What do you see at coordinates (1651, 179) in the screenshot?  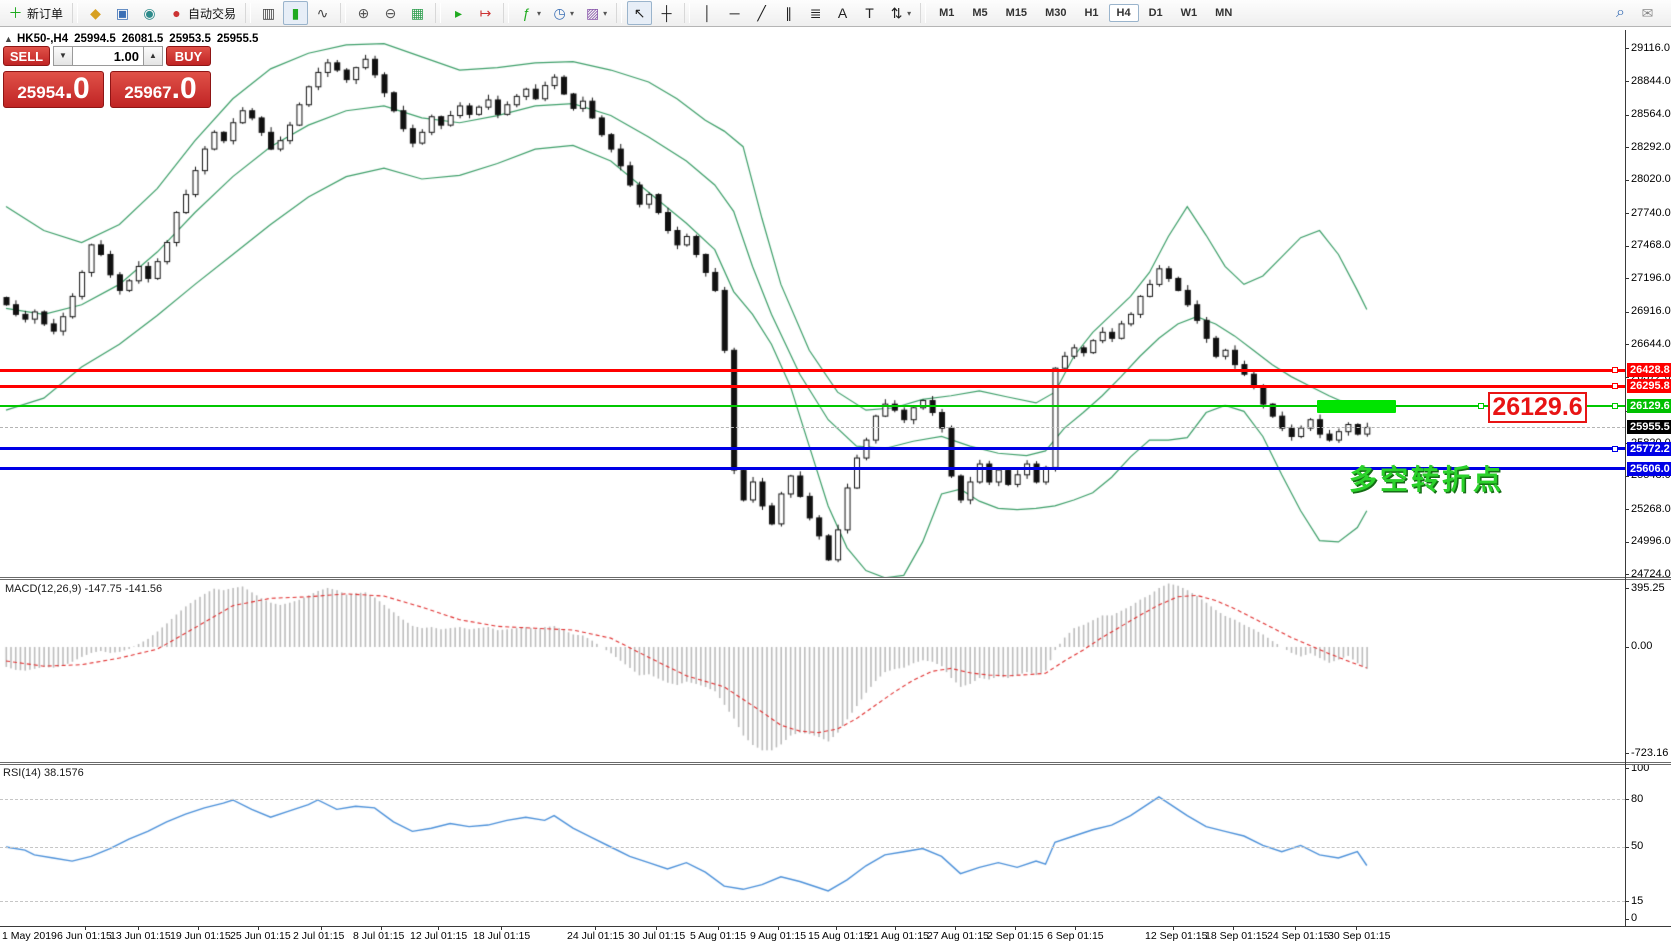 I see `price-tick-label: 28020.0` at bounding box center [1651, 179].